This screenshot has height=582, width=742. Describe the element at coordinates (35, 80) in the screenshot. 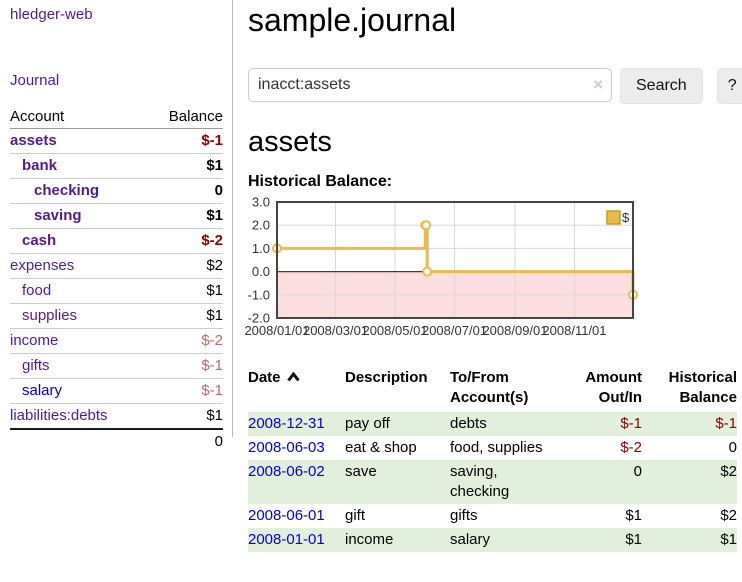

I see `sidebar-item-journal: Journal` at that location.